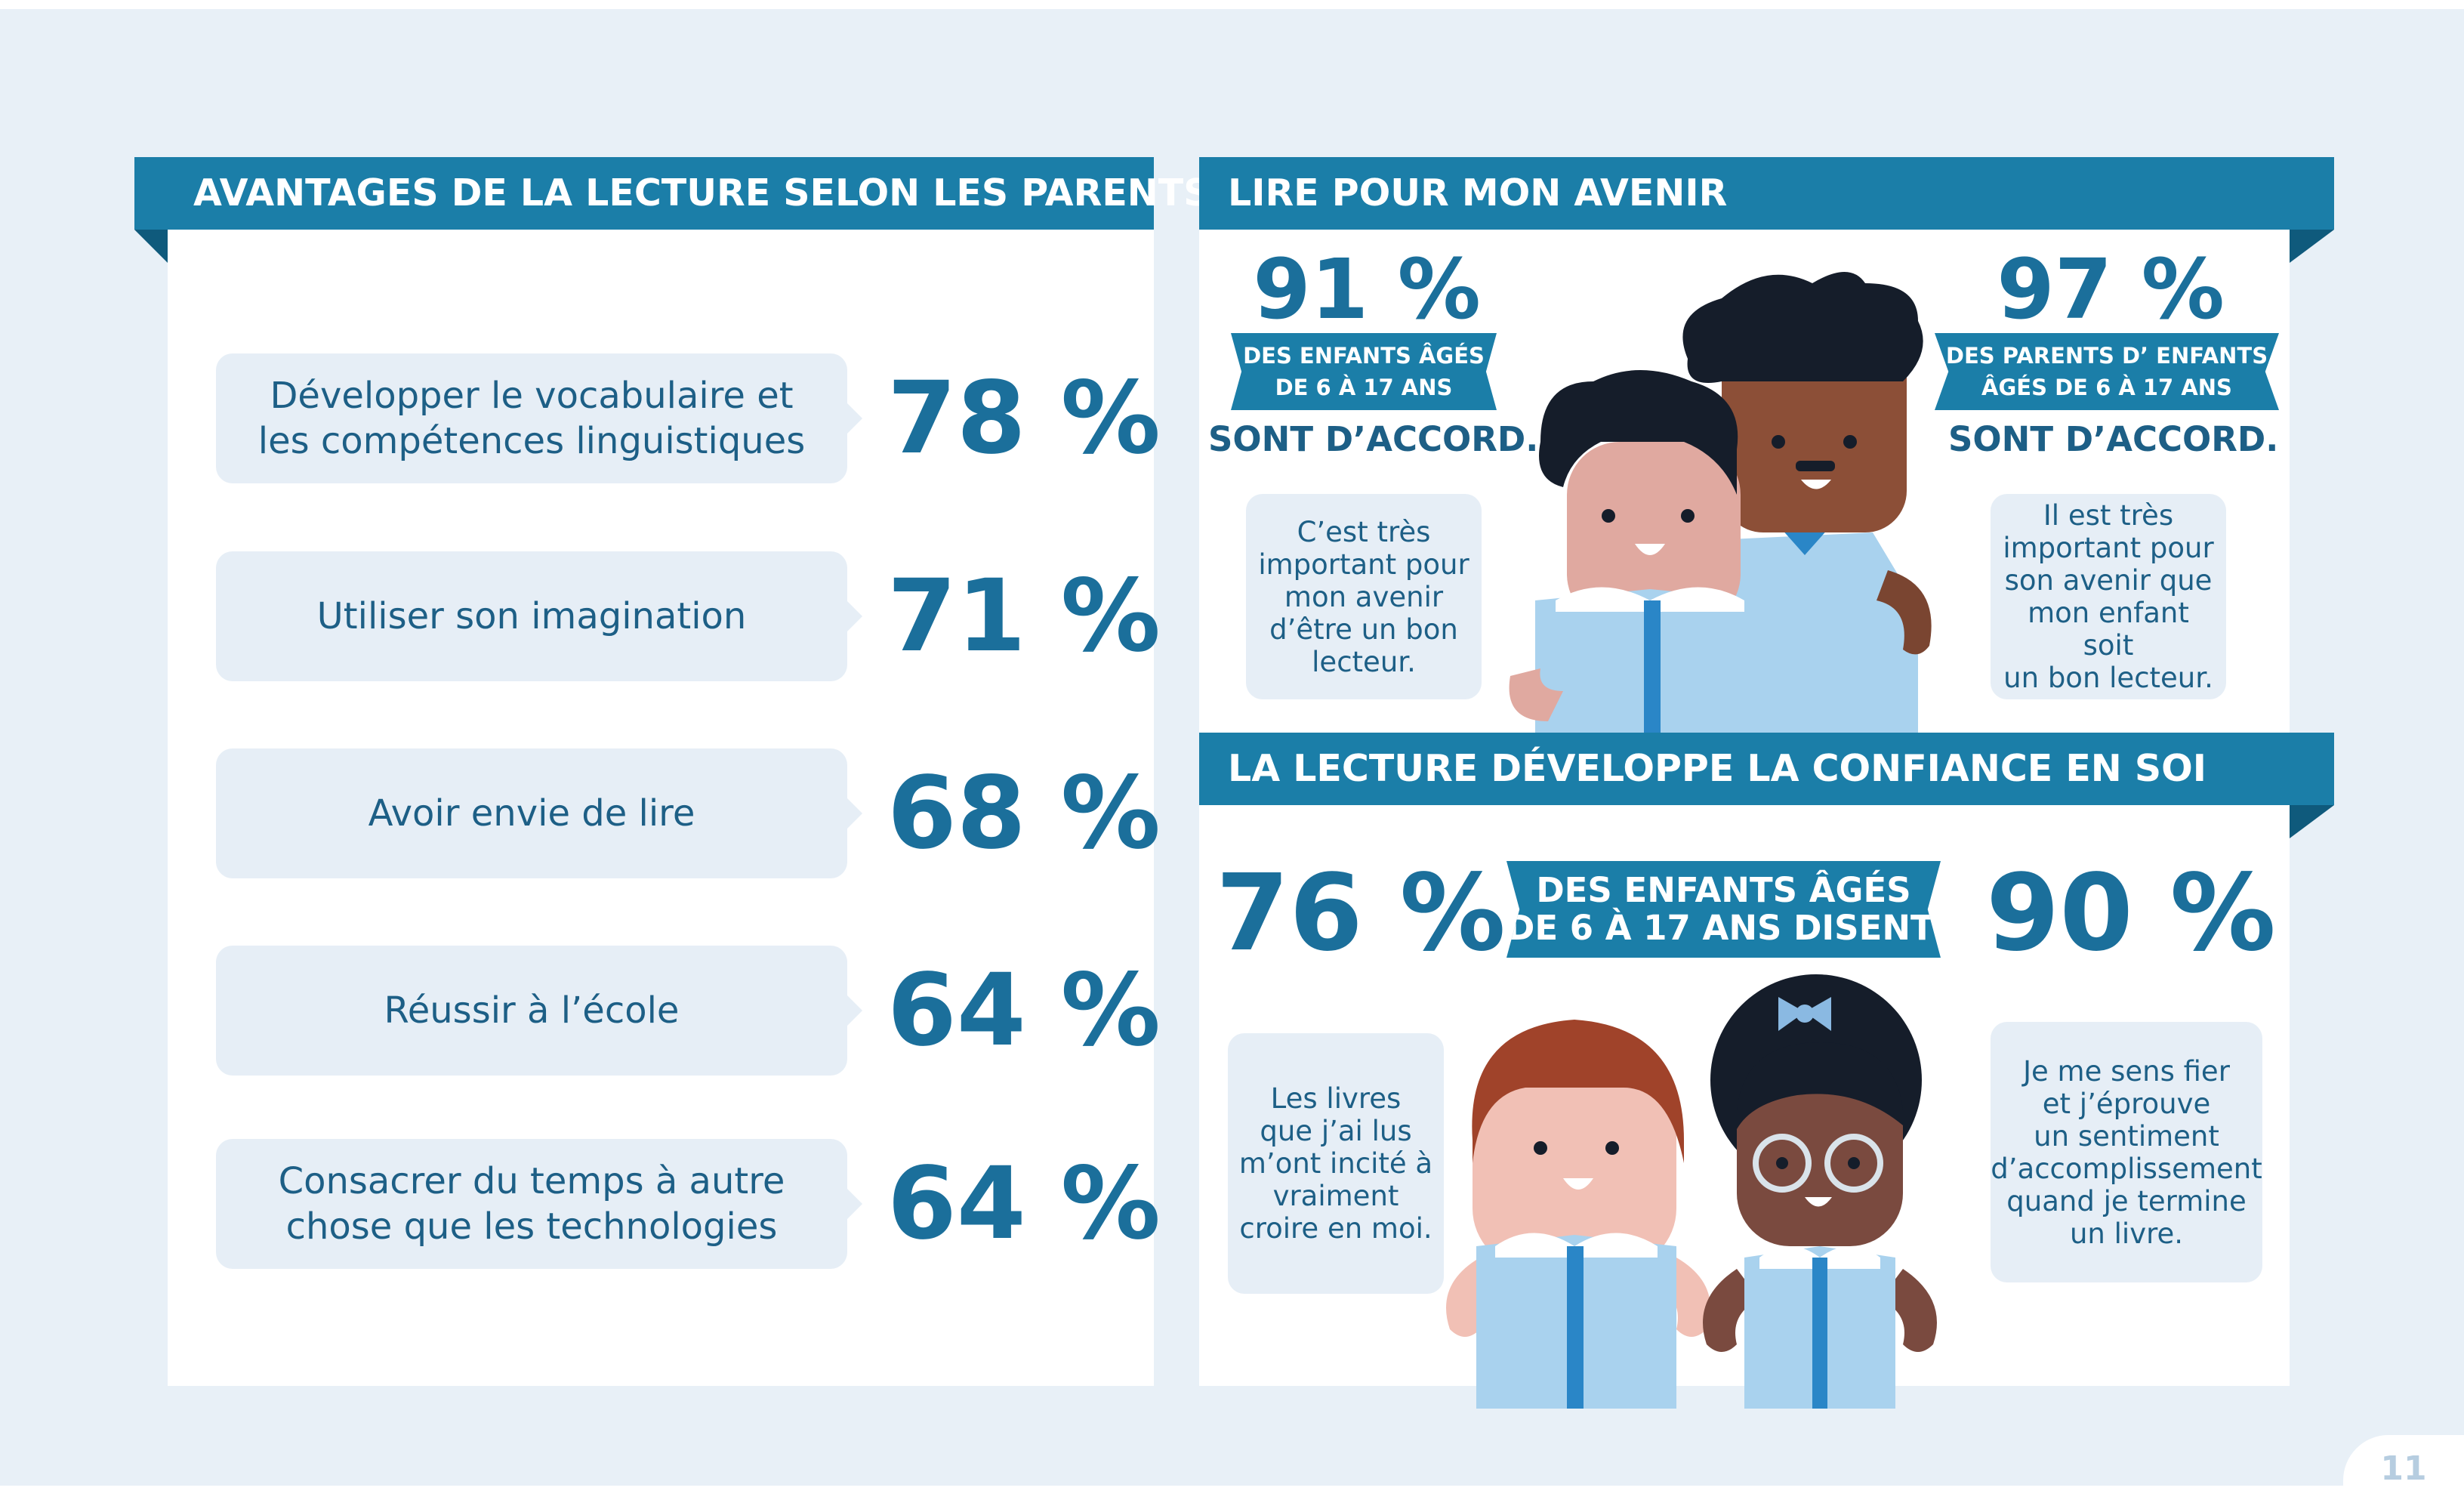 This screenshot has height=1503, width=2464. I want to click on two-children-reading-illustration, so click(1691, 1191).